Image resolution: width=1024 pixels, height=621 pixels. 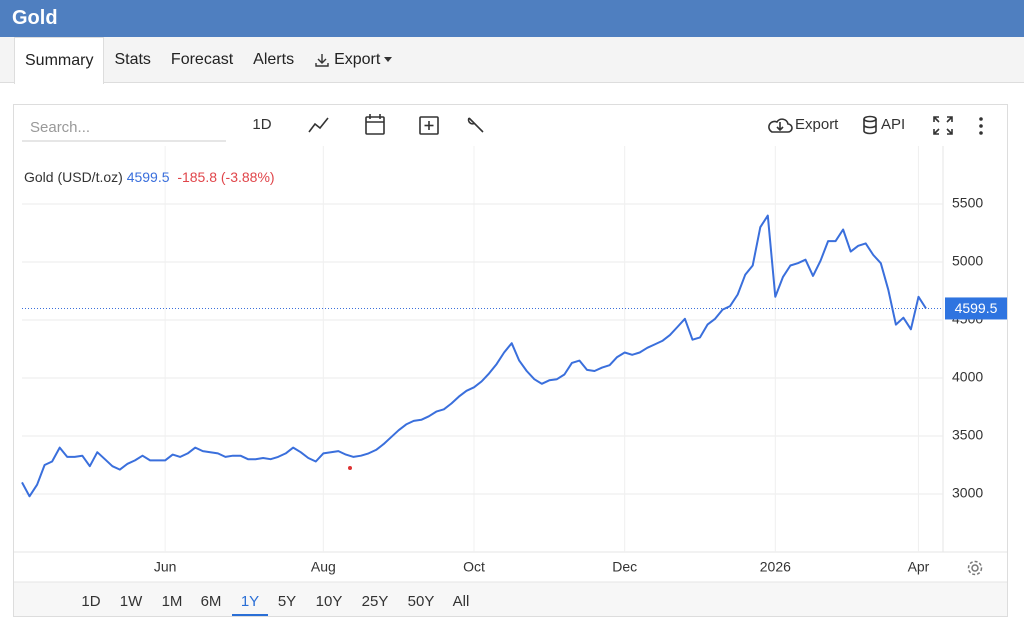 I want to click on more-icon, so click(x=981, y=126).